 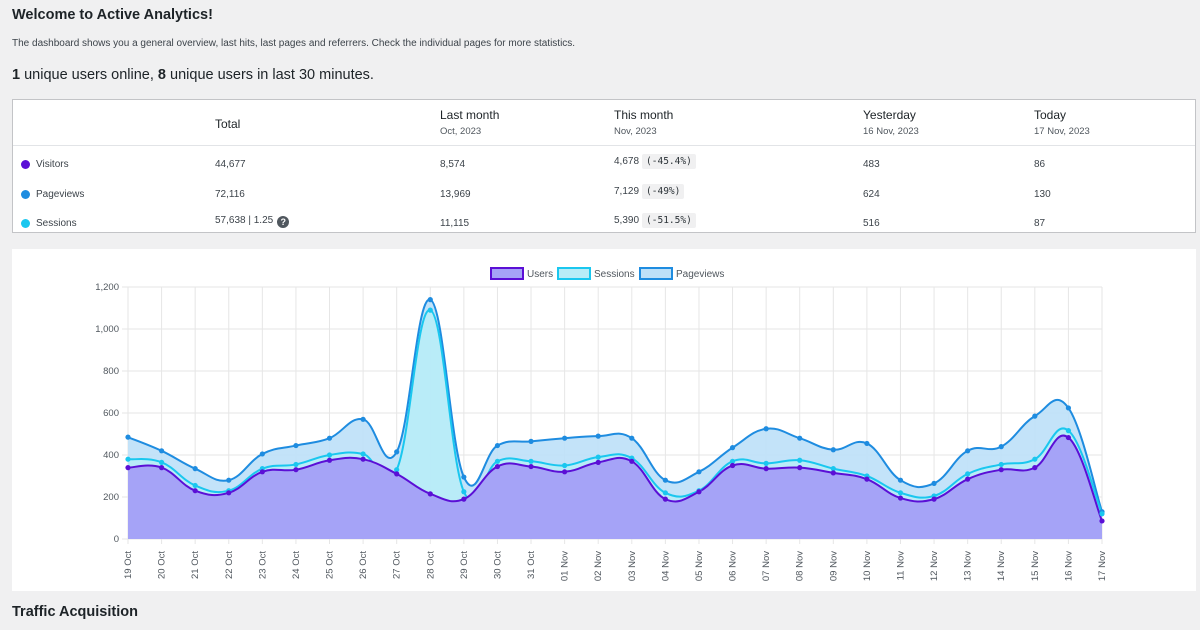 I want to click on x-tick-label: 13 Nov, so click(x=968, y=566).